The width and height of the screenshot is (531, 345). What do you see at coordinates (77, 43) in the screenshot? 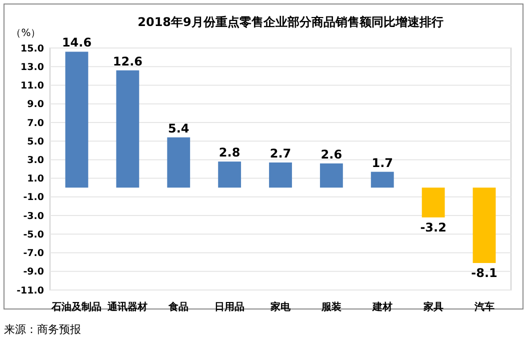
I see `data-label: 14.6` at bounding box center [77, 43].